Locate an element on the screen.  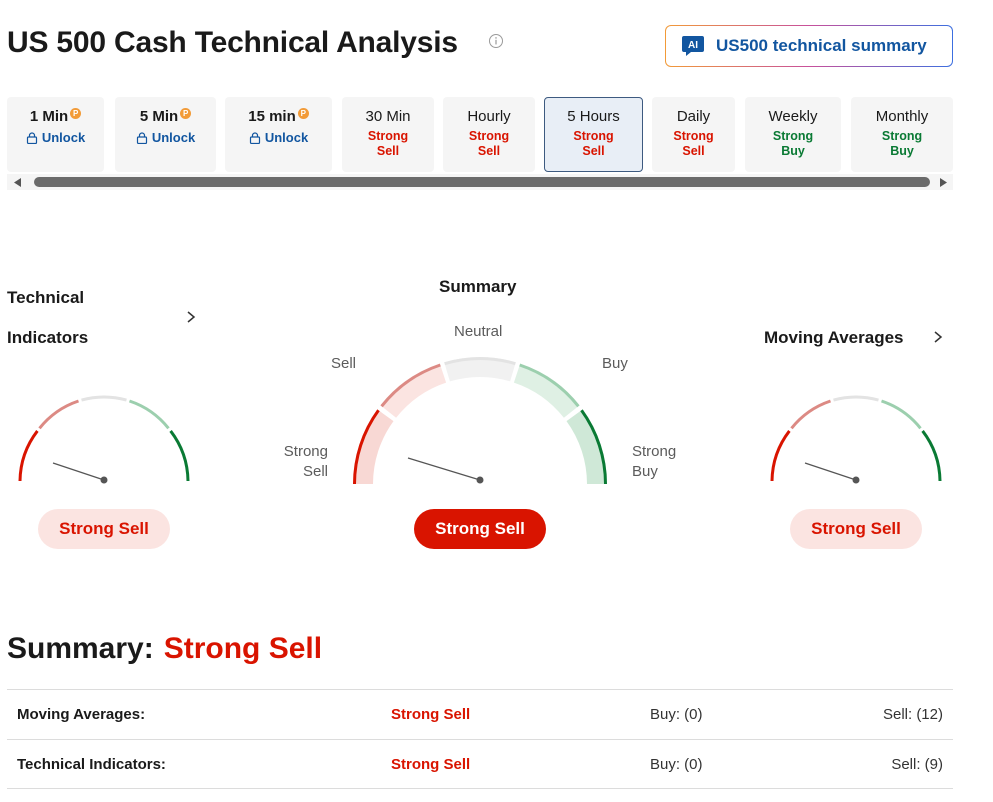
caret-right-icon is located at coordinates (943, 182).